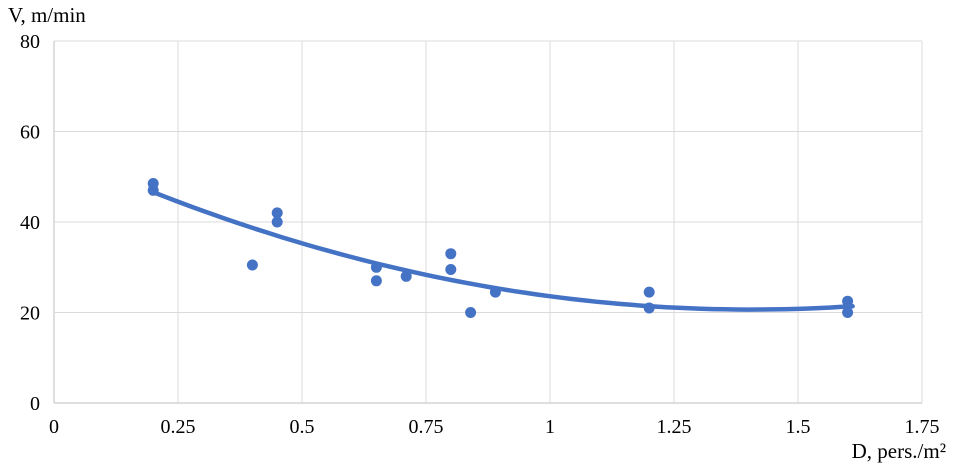 The width and height of the screenshot is (954, 472). What do you see at coordinates (30, 133) in the screenshot?
I see `y-tick-label: 60` at bounding box center [30, 133].